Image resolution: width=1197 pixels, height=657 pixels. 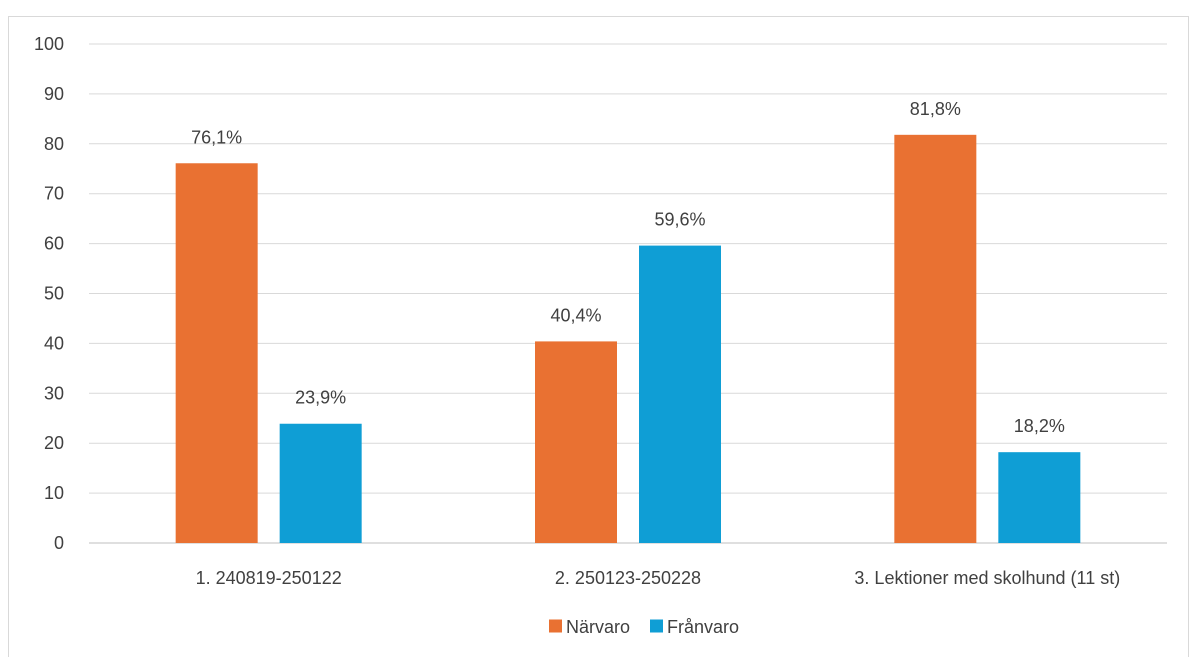 I want to click on y-tick-label: 60, so click(x=54, y=244).